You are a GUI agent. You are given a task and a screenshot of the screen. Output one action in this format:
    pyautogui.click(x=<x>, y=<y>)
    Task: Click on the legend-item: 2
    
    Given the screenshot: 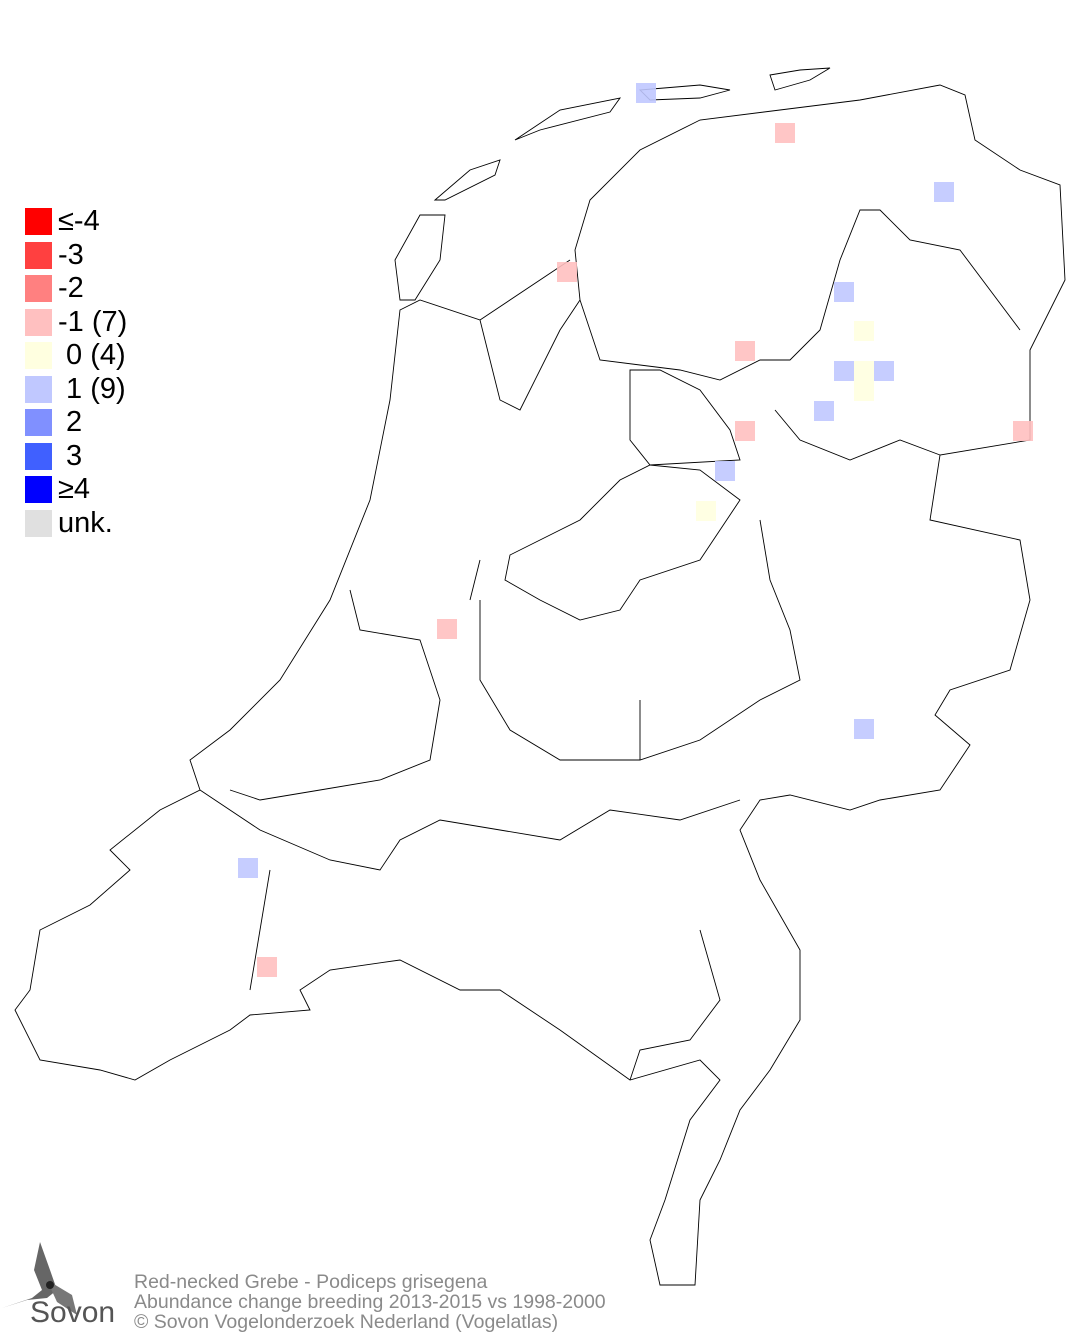 What is the action you would take?
    pyautogui.click(x=76, y=423)
    